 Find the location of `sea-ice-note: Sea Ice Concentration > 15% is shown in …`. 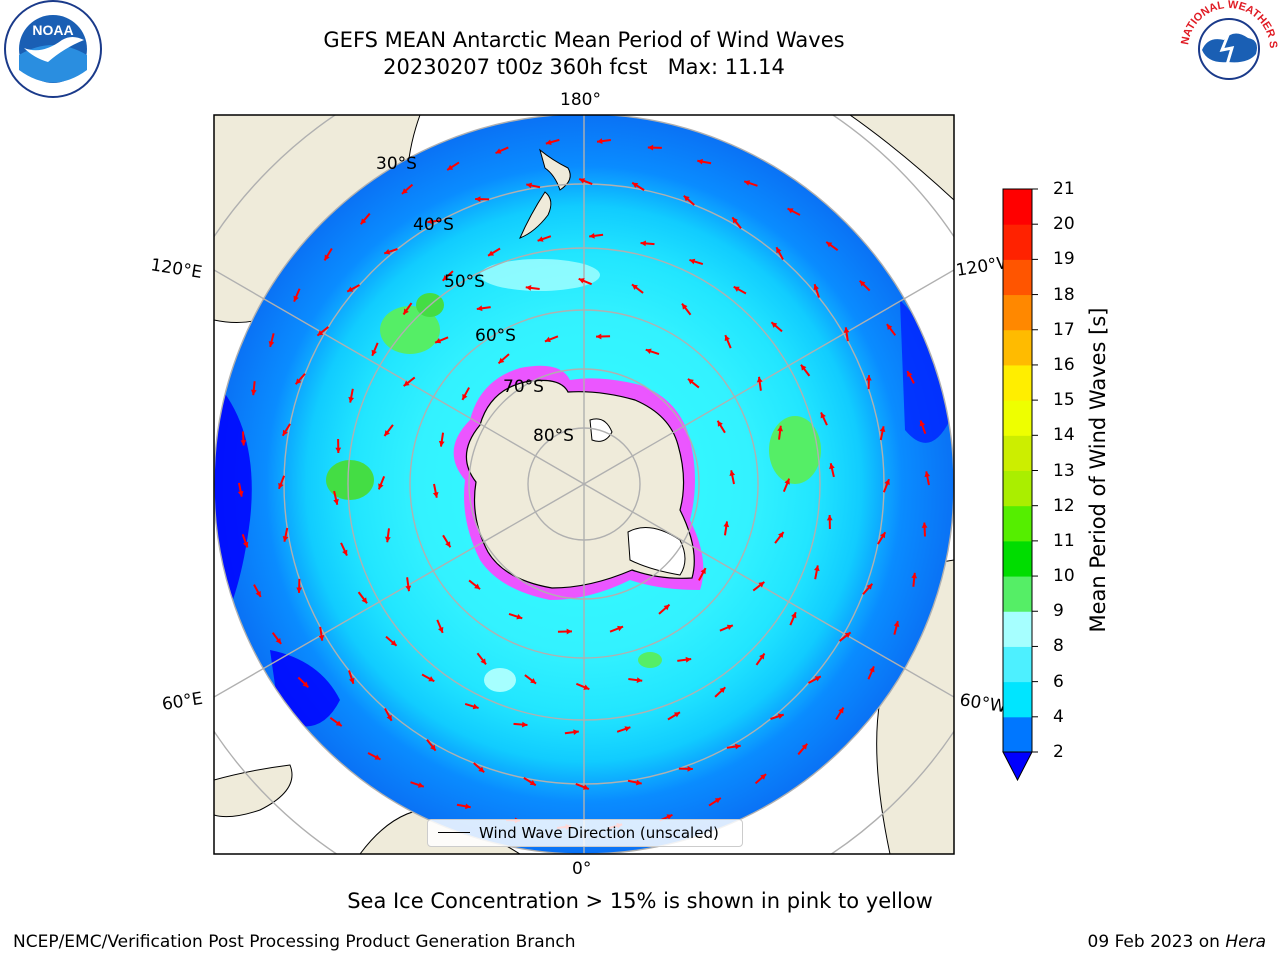

sea-ice-note: Sea Ice Concentration > 15% is shown in … is located at coordinates (640, 901).